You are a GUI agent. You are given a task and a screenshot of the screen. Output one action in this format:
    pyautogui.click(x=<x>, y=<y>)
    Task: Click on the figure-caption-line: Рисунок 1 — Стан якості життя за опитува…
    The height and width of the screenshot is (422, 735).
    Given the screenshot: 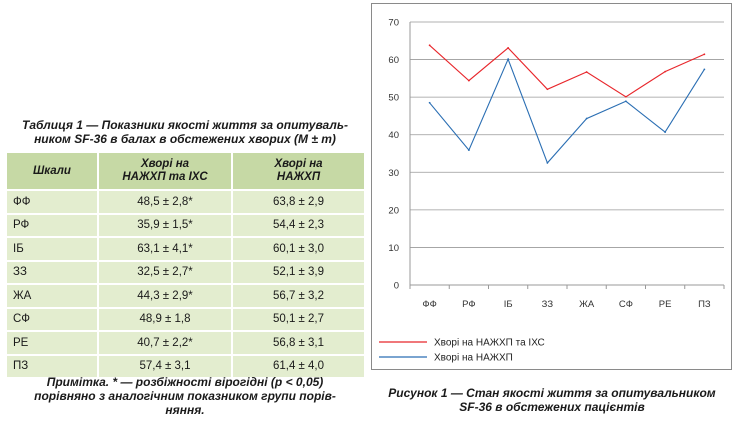 What is the action you would take?
    pyautogui.click(x=552, y=393)
    